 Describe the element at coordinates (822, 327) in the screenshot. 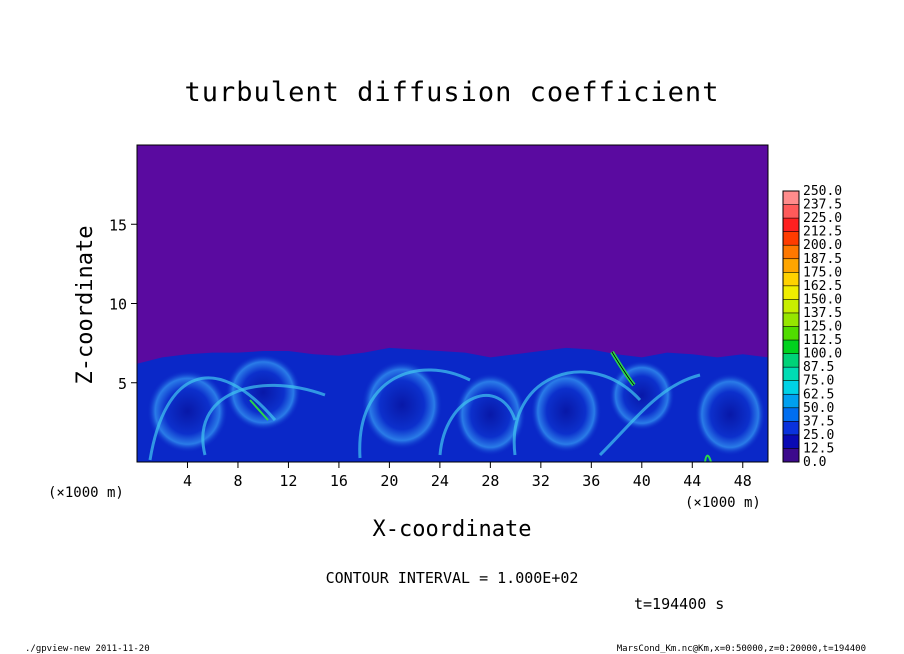

I see `colorbar-label: 125.0` at that location.